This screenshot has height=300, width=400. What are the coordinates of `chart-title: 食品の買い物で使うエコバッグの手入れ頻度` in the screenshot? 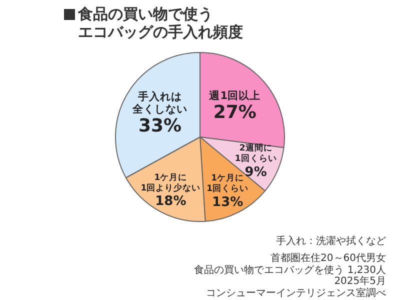 It's located at (160, 23).